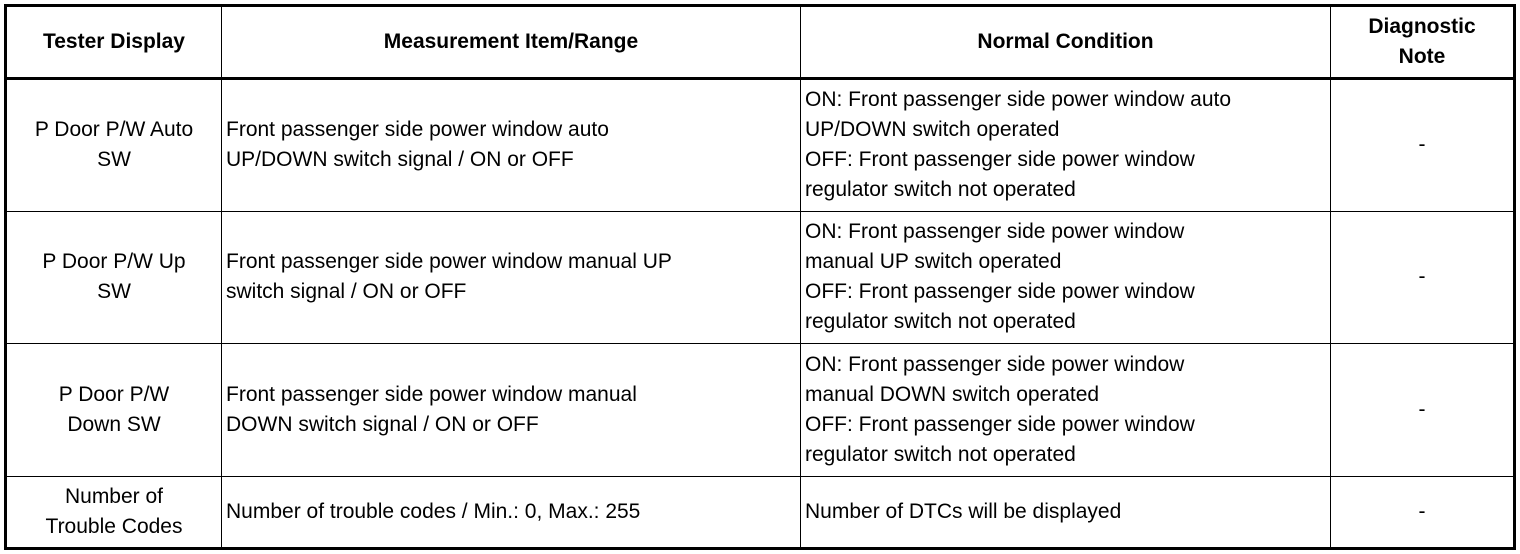  What do you see at coordinates (400, 160) in the screenshot?
I see `measurement-cell-line: UP/DOWN switch signal / ON or OFF` at bounding box center [400, 160].